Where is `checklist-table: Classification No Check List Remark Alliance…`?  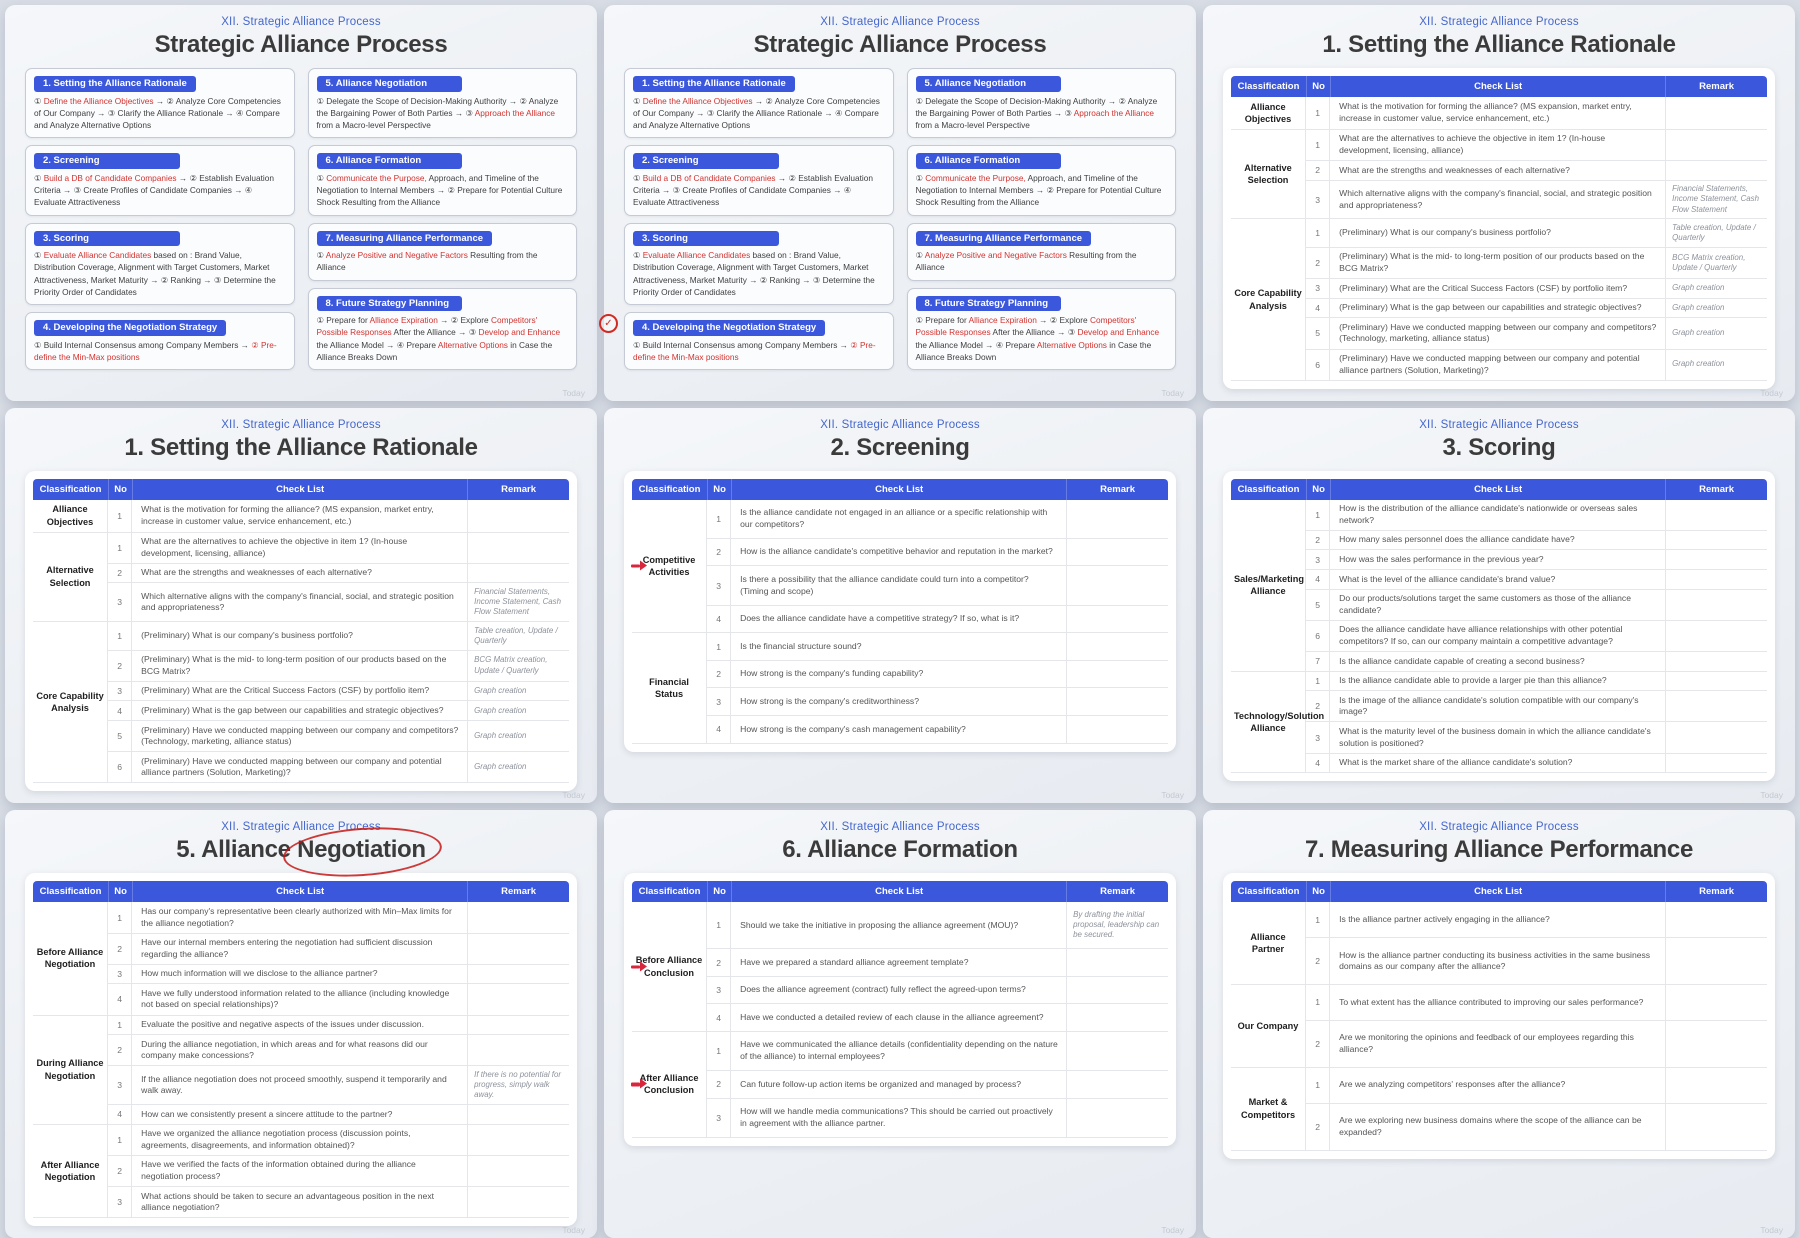
checklist-table: Classification No Check List Remark Alliance… is located at coordinates (1499, 228).